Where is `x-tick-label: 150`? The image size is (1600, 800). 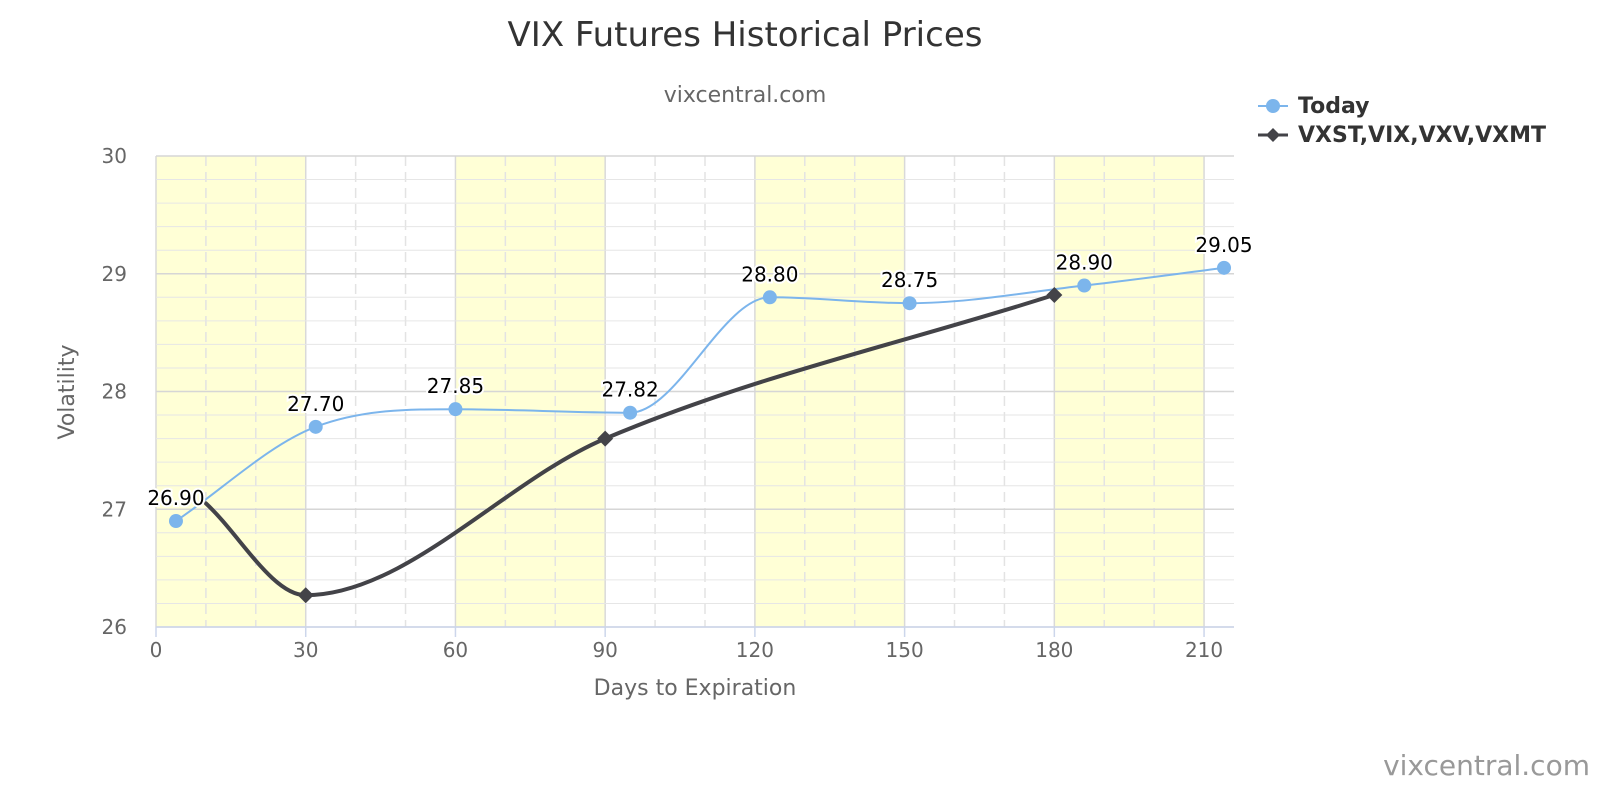 x-tick-label: 150 is located at coordinates (905, 650).